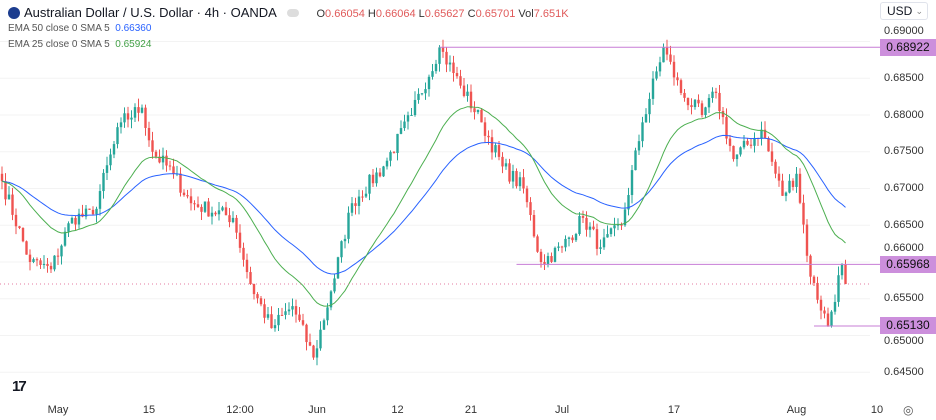 The image size is (936, 420). What do you see at coordinates (397, 410) in the screenshot?
I see `time-tick-label: 12` at bounding box center [397, 410].